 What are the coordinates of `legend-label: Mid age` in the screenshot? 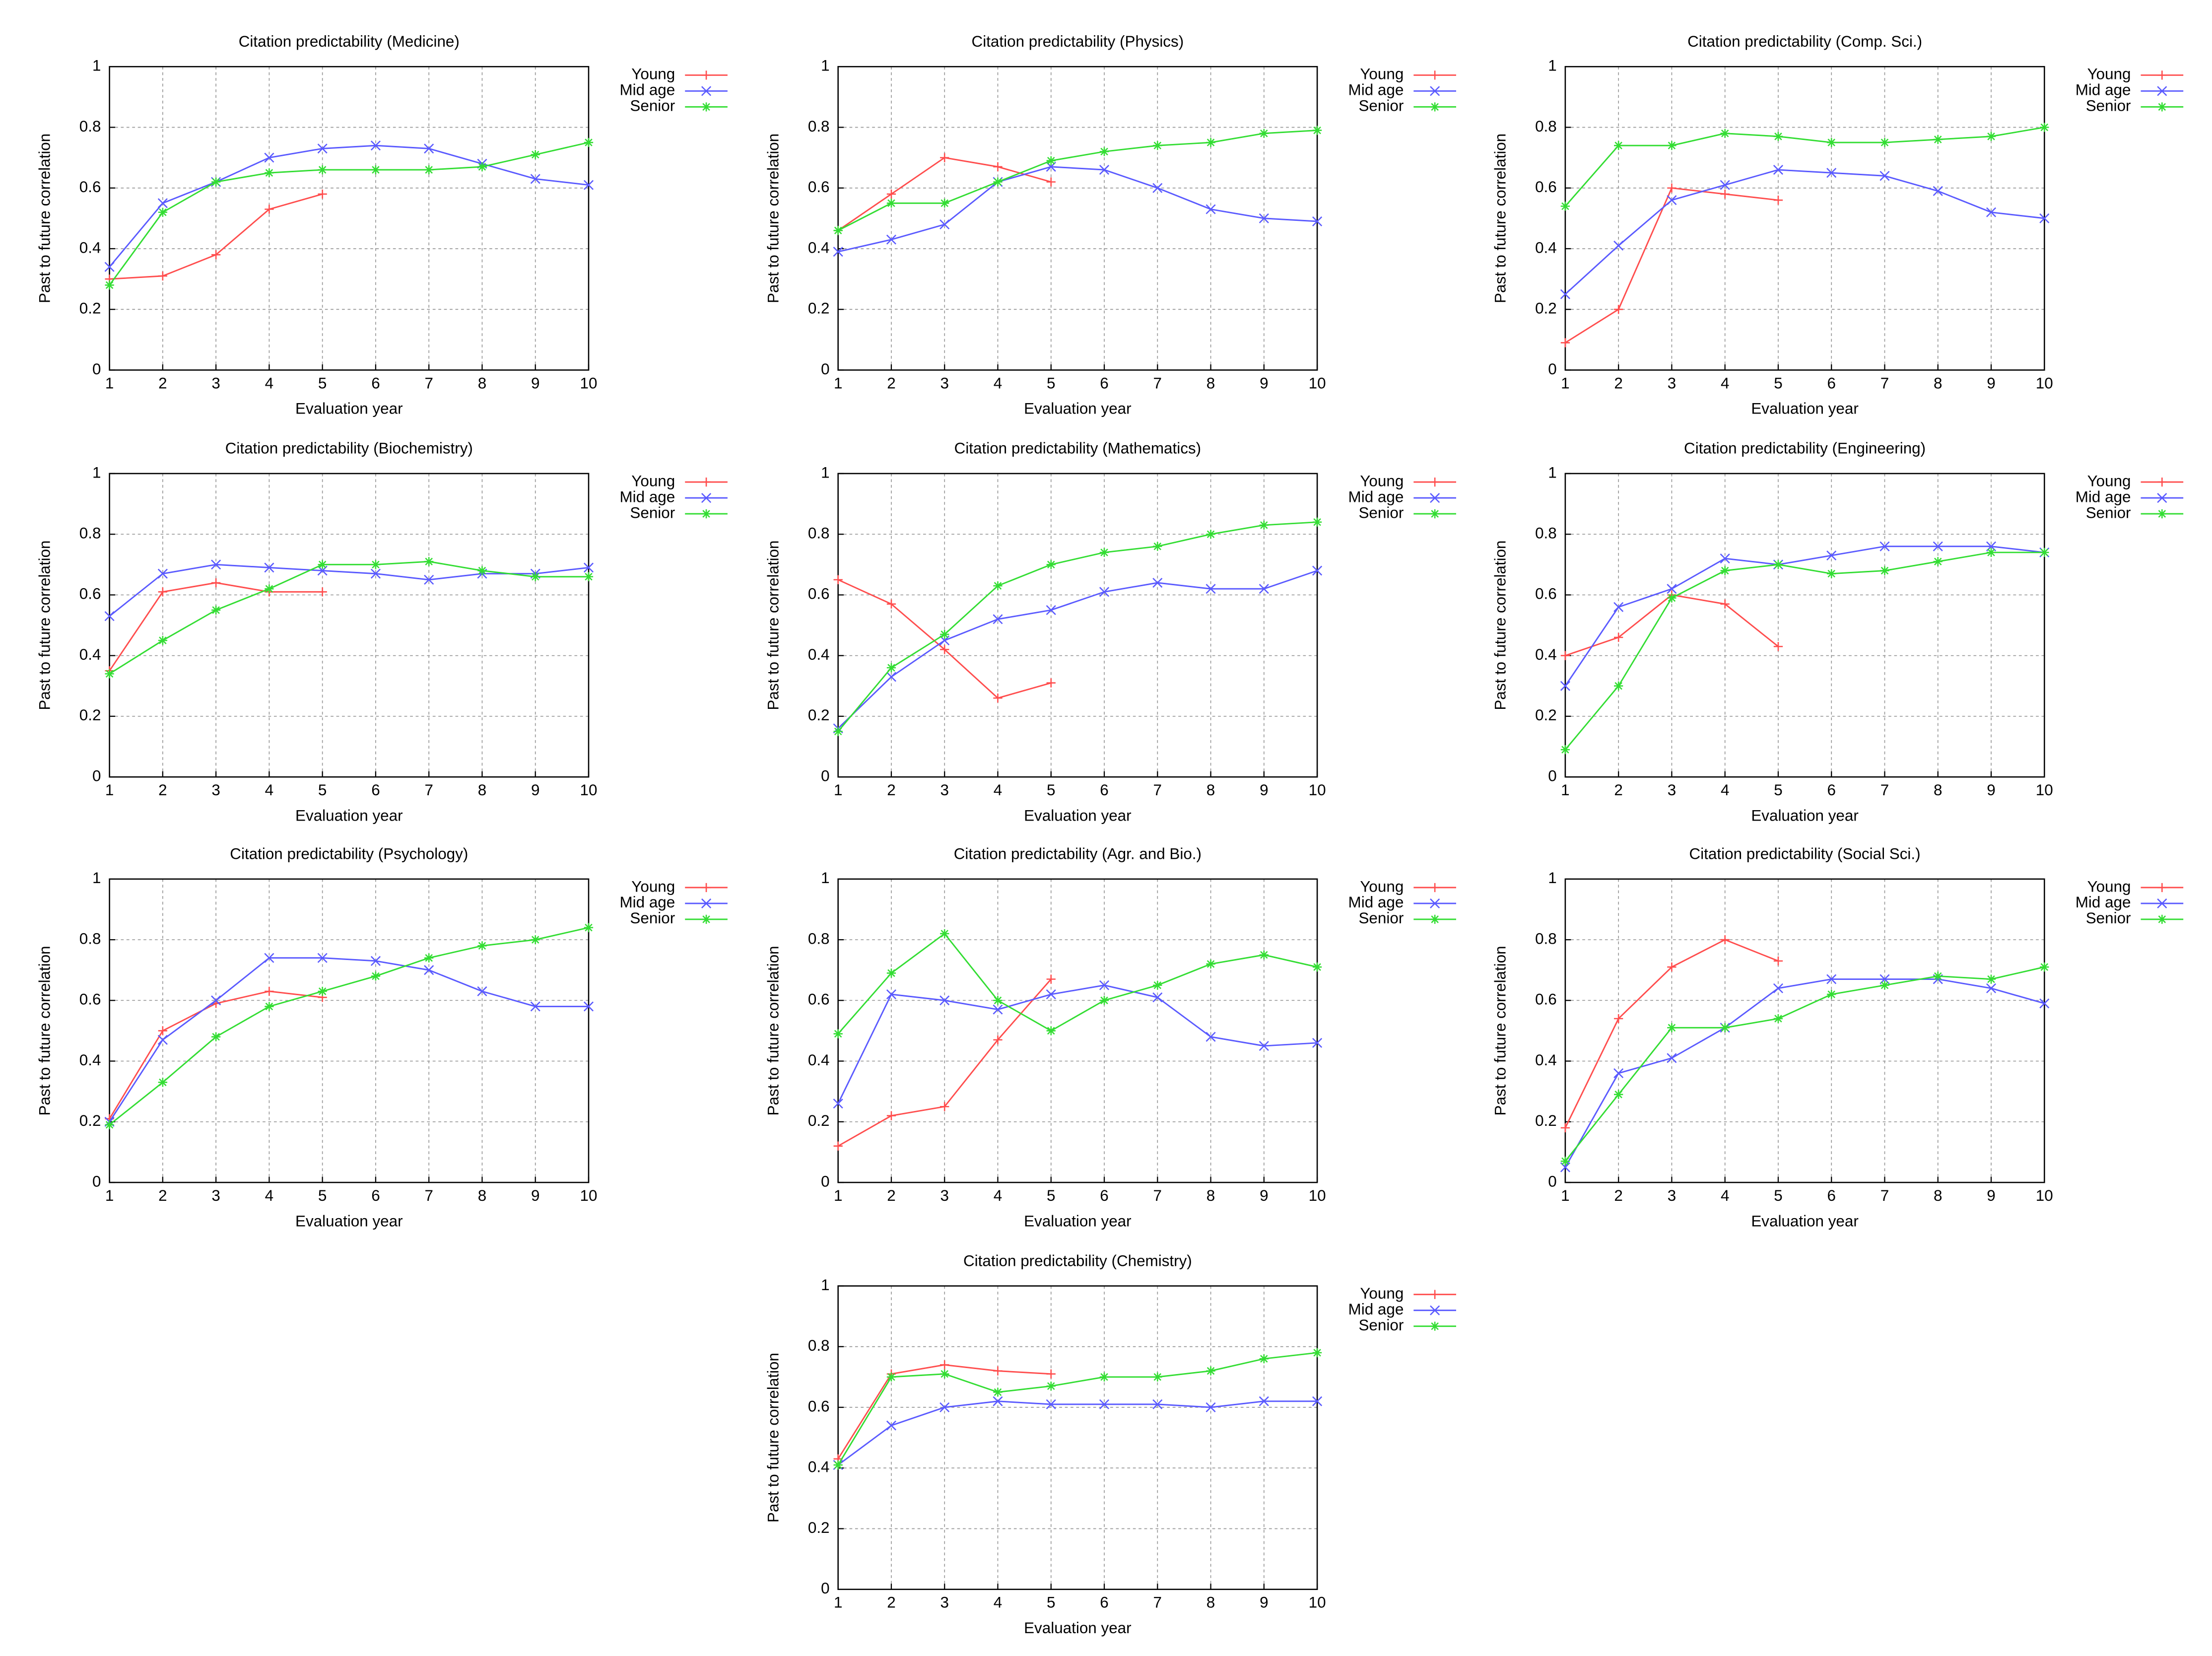 It's located at (647, 90).